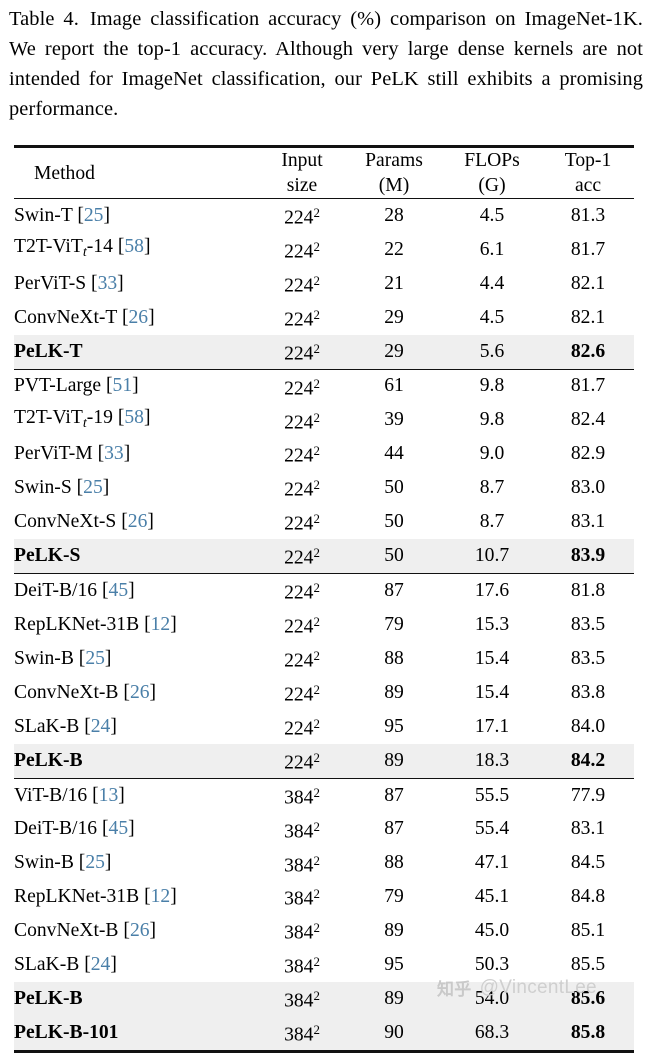 Image resolution: width=650 pixels, height=1053 pixels. Describe the element at coordinates (588, 795) in the screenshot. I see `cell-top1-acc: 77.9` at that location.